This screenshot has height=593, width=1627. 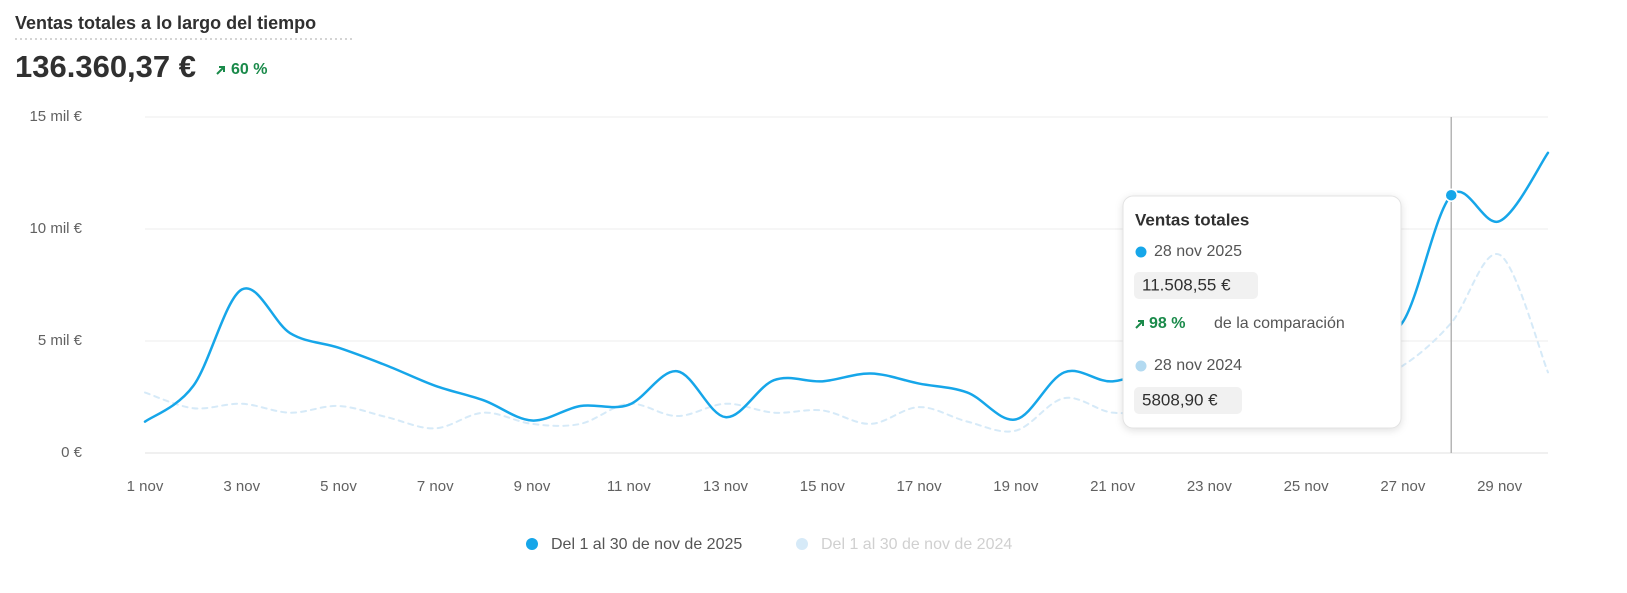 What do you see at coordinates (241, 486) in the screenshot?
I see `x-tick-label: 3 nov` at bounding box center [241, 486].